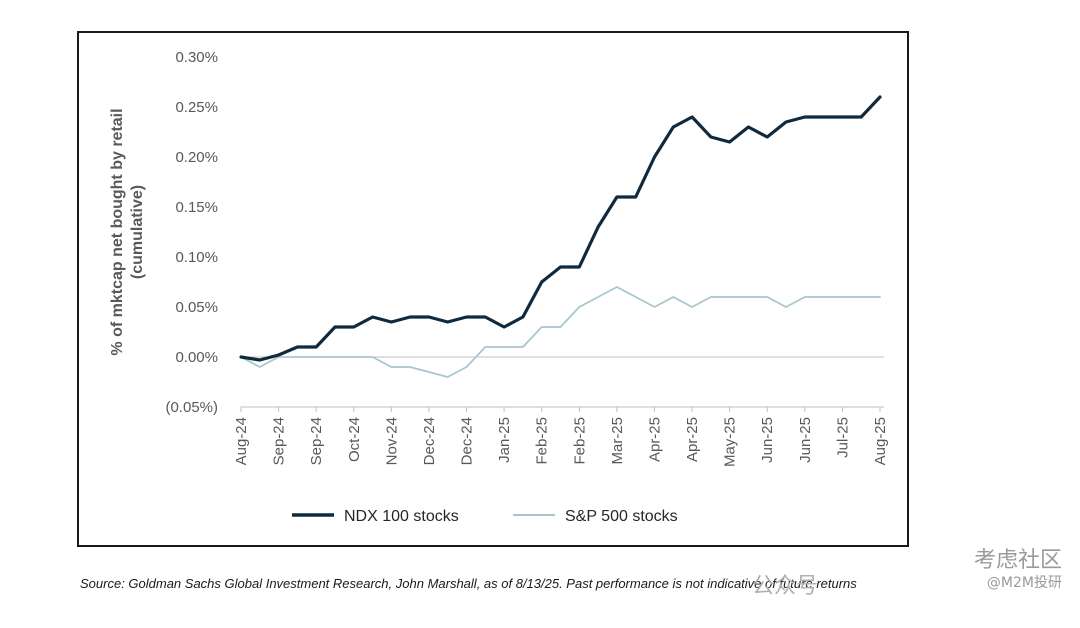 The height and width of the screenshot is (628, 1080). What do you see at coordinates (196, 357) in the screenshot?
I see `y-tick-label: 0.00%` at bounding box center [196, 357].